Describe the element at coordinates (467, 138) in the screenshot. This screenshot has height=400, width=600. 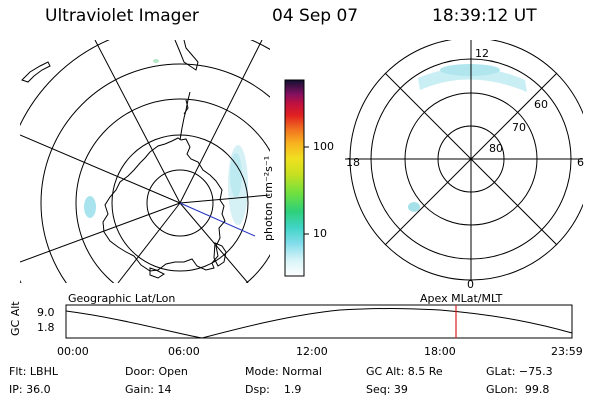
I see `polar-aurora` at that location.